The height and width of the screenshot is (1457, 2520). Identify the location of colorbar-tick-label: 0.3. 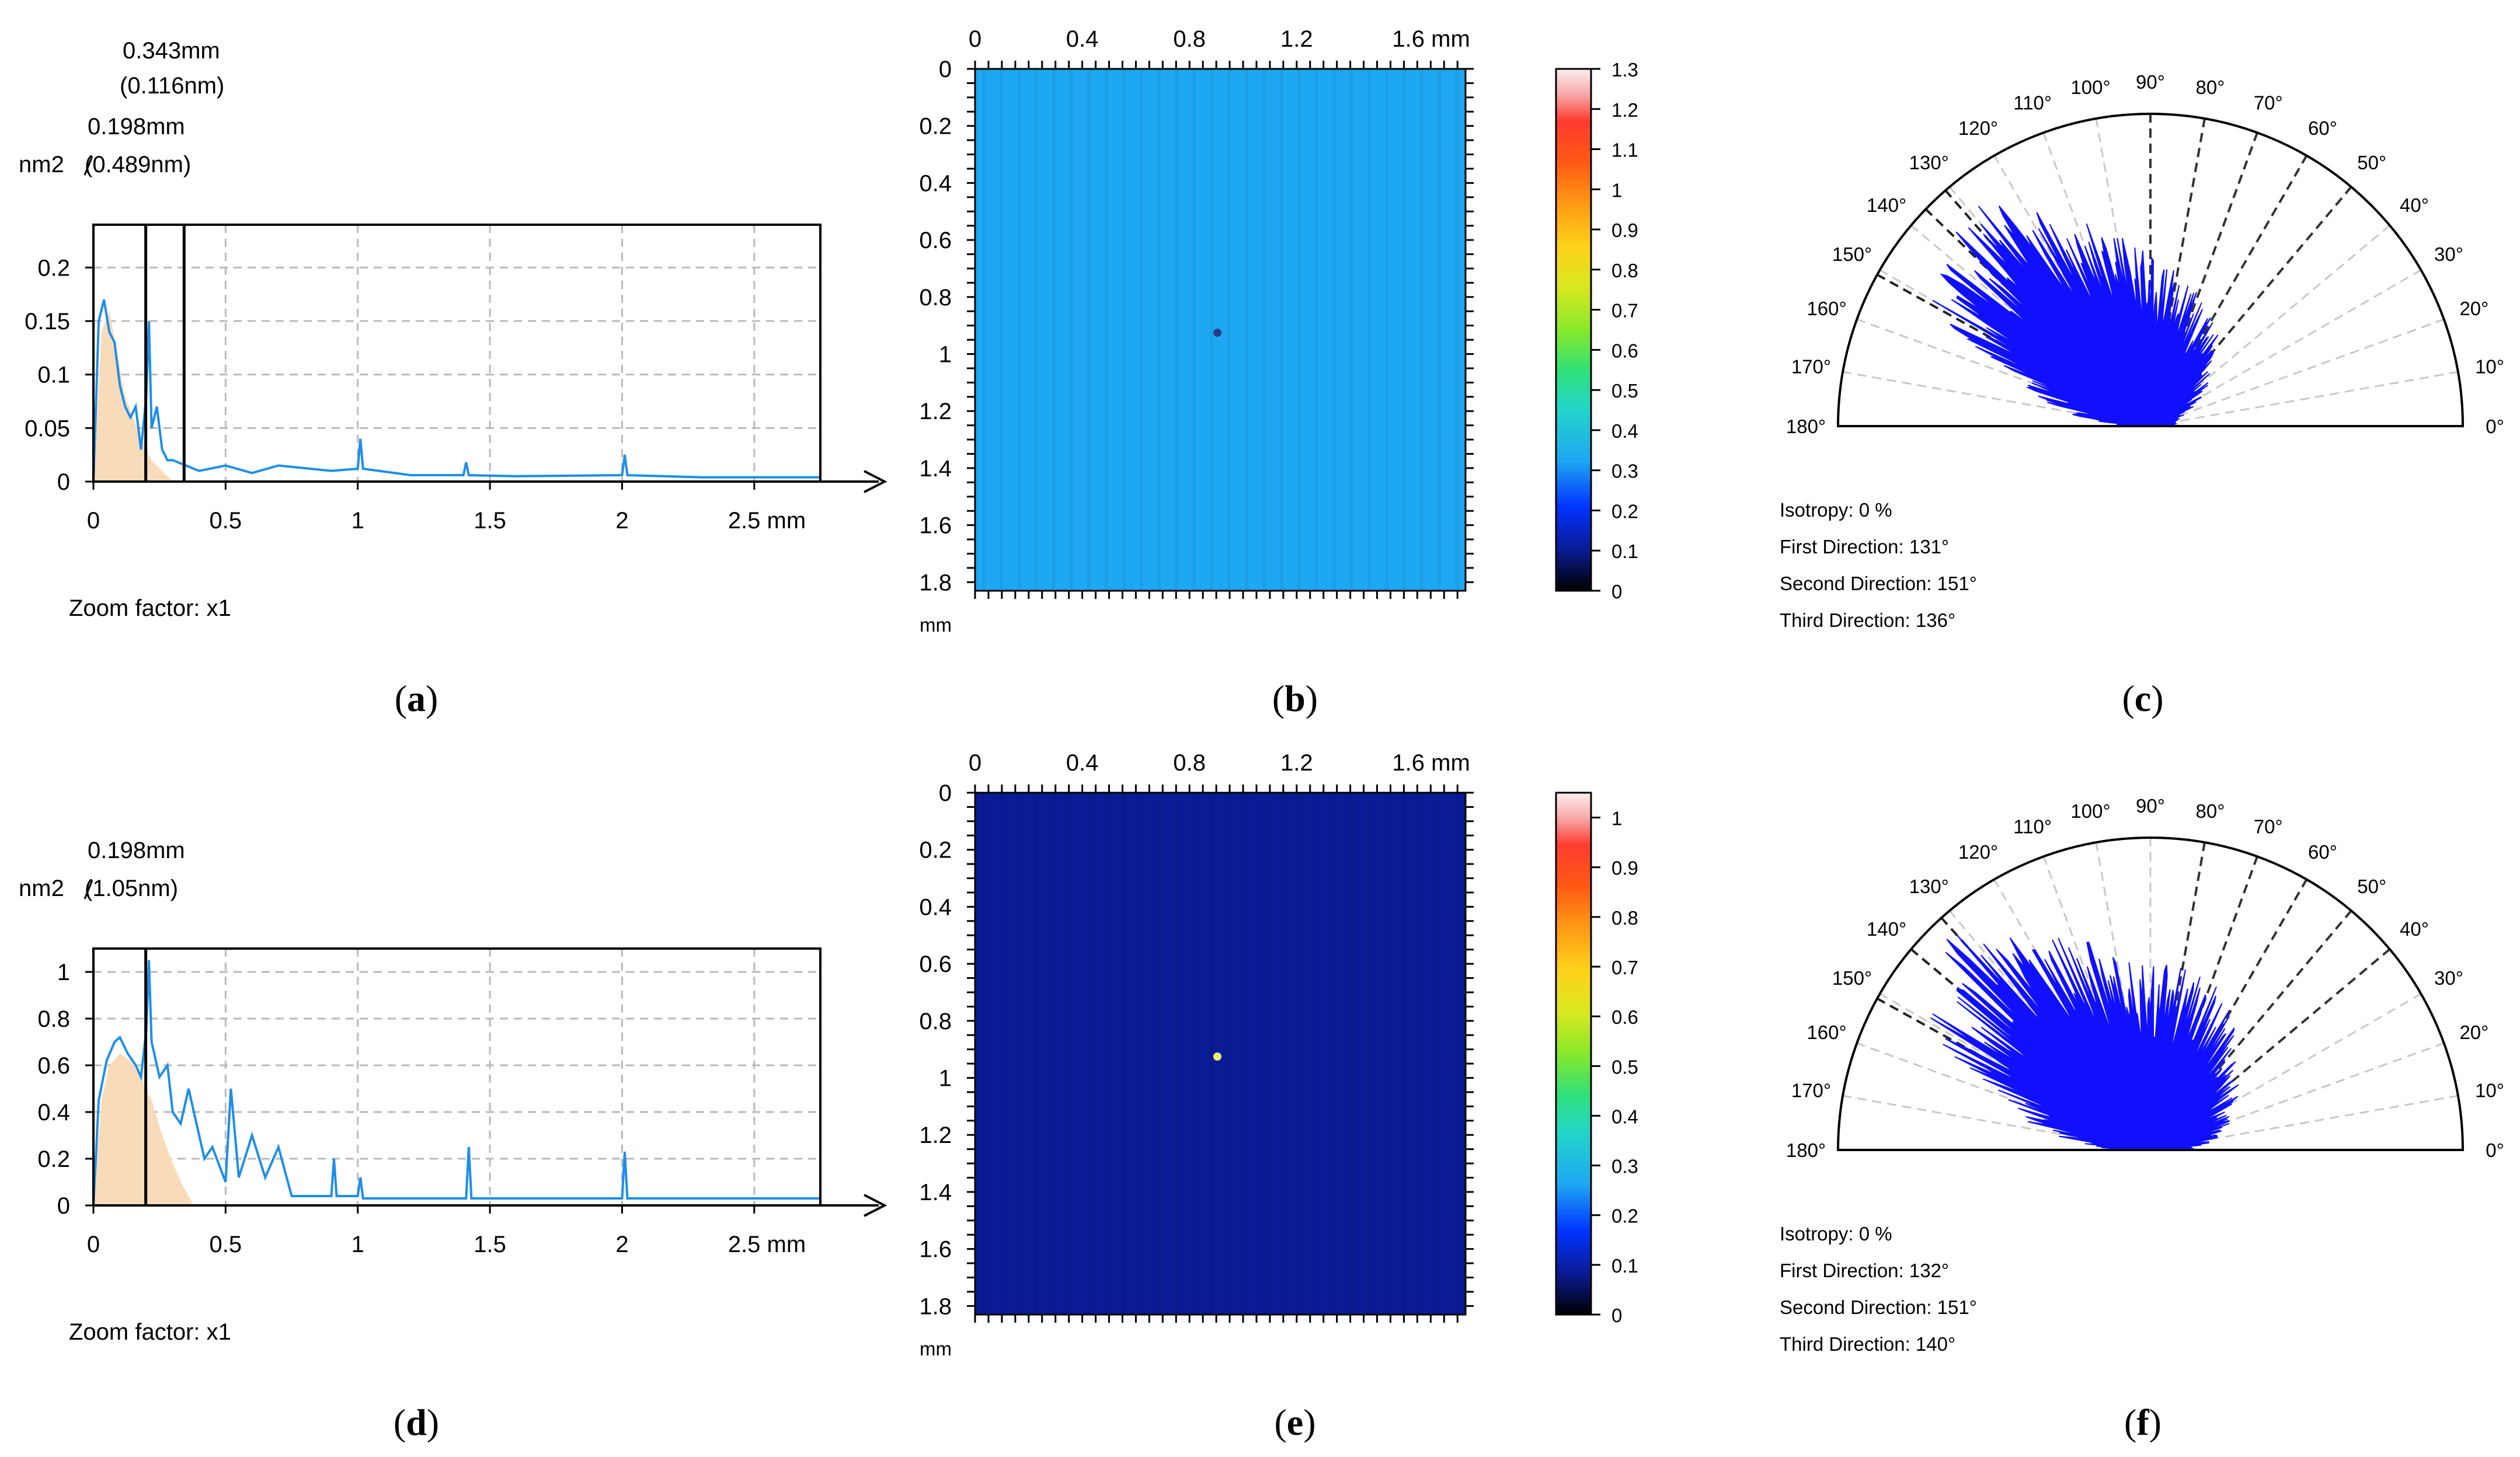
(1624, 1166).